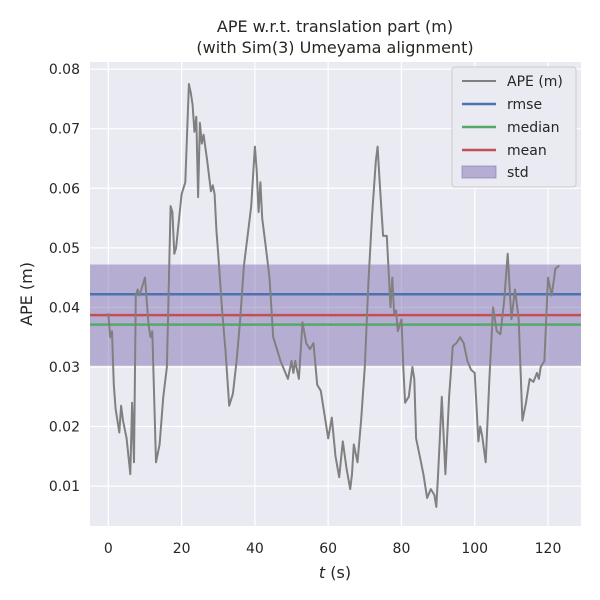 This screenshot has height=600, width=600. Describe the element at coordinates (518, 173) in the screenshot. I see `legend-label-std: std` at that location.